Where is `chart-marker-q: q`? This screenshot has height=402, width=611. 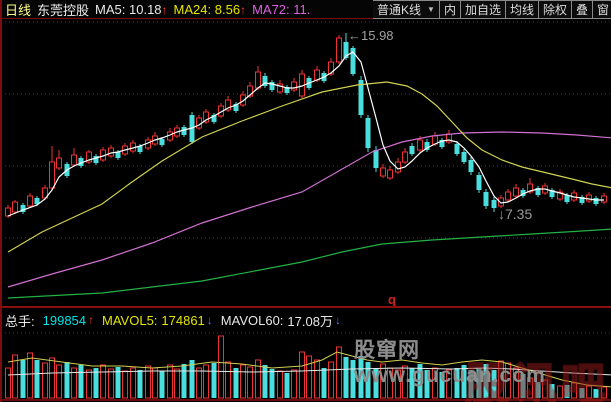 chart-marker-q: q is located at coordinates (392, 299).